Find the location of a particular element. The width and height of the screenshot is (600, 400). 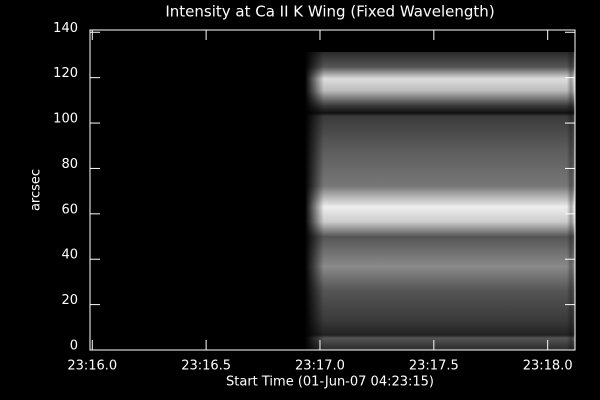

y-tick-label: 140 is located at coordinates (65, 28).